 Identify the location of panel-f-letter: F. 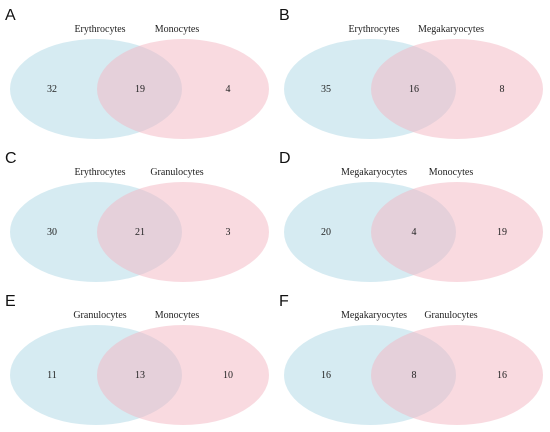
(284, 301).